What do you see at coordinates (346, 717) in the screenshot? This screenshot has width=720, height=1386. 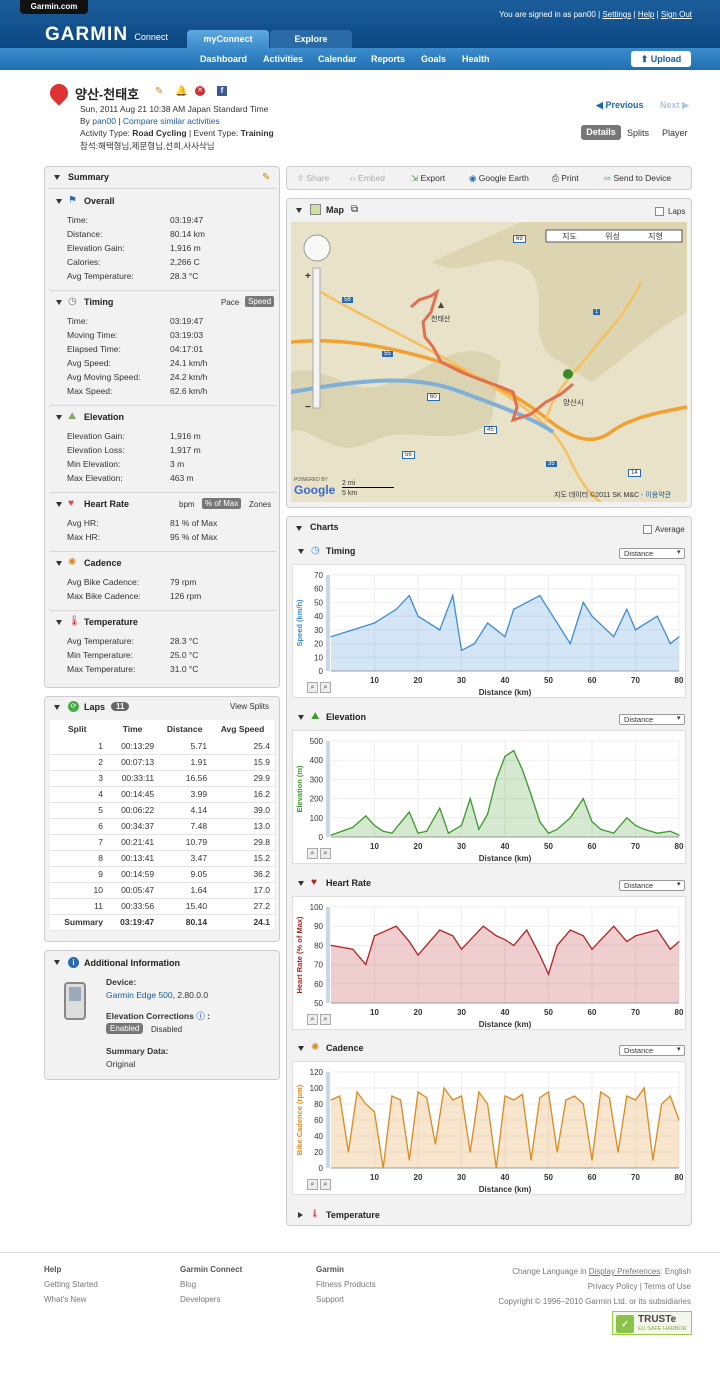 I see `chart-section-elevation: Elevation` at bounding box center [346, 717].